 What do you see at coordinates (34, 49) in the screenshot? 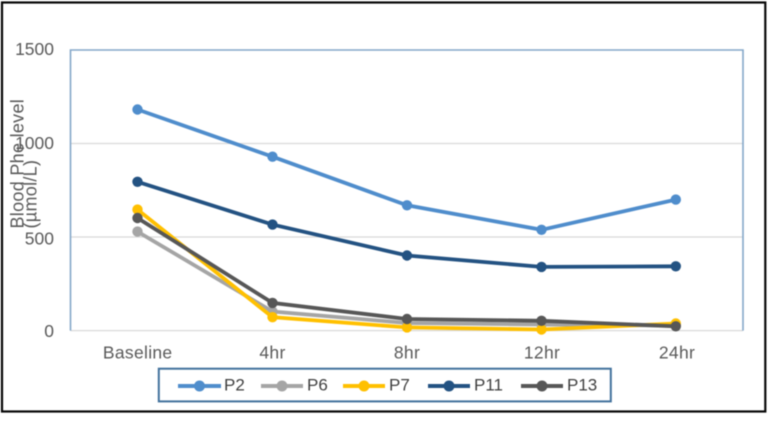
I see `svg-text: 1500` at bounding box center [34, 49].